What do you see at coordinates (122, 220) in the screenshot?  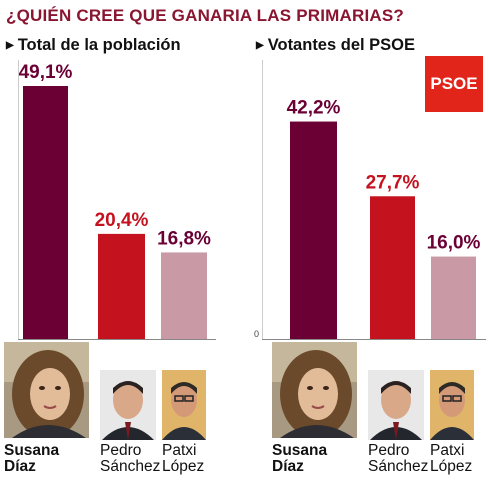 I see `data-label: 20,4%` at bounding box center [122, 220].